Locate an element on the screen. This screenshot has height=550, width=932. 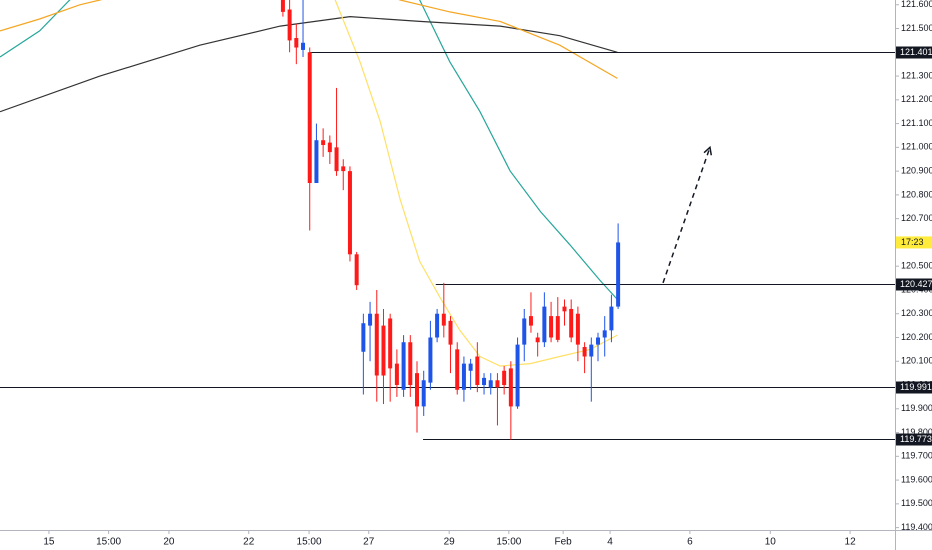
y-tick-label: 119.900 is located at coordinates (916, 408).